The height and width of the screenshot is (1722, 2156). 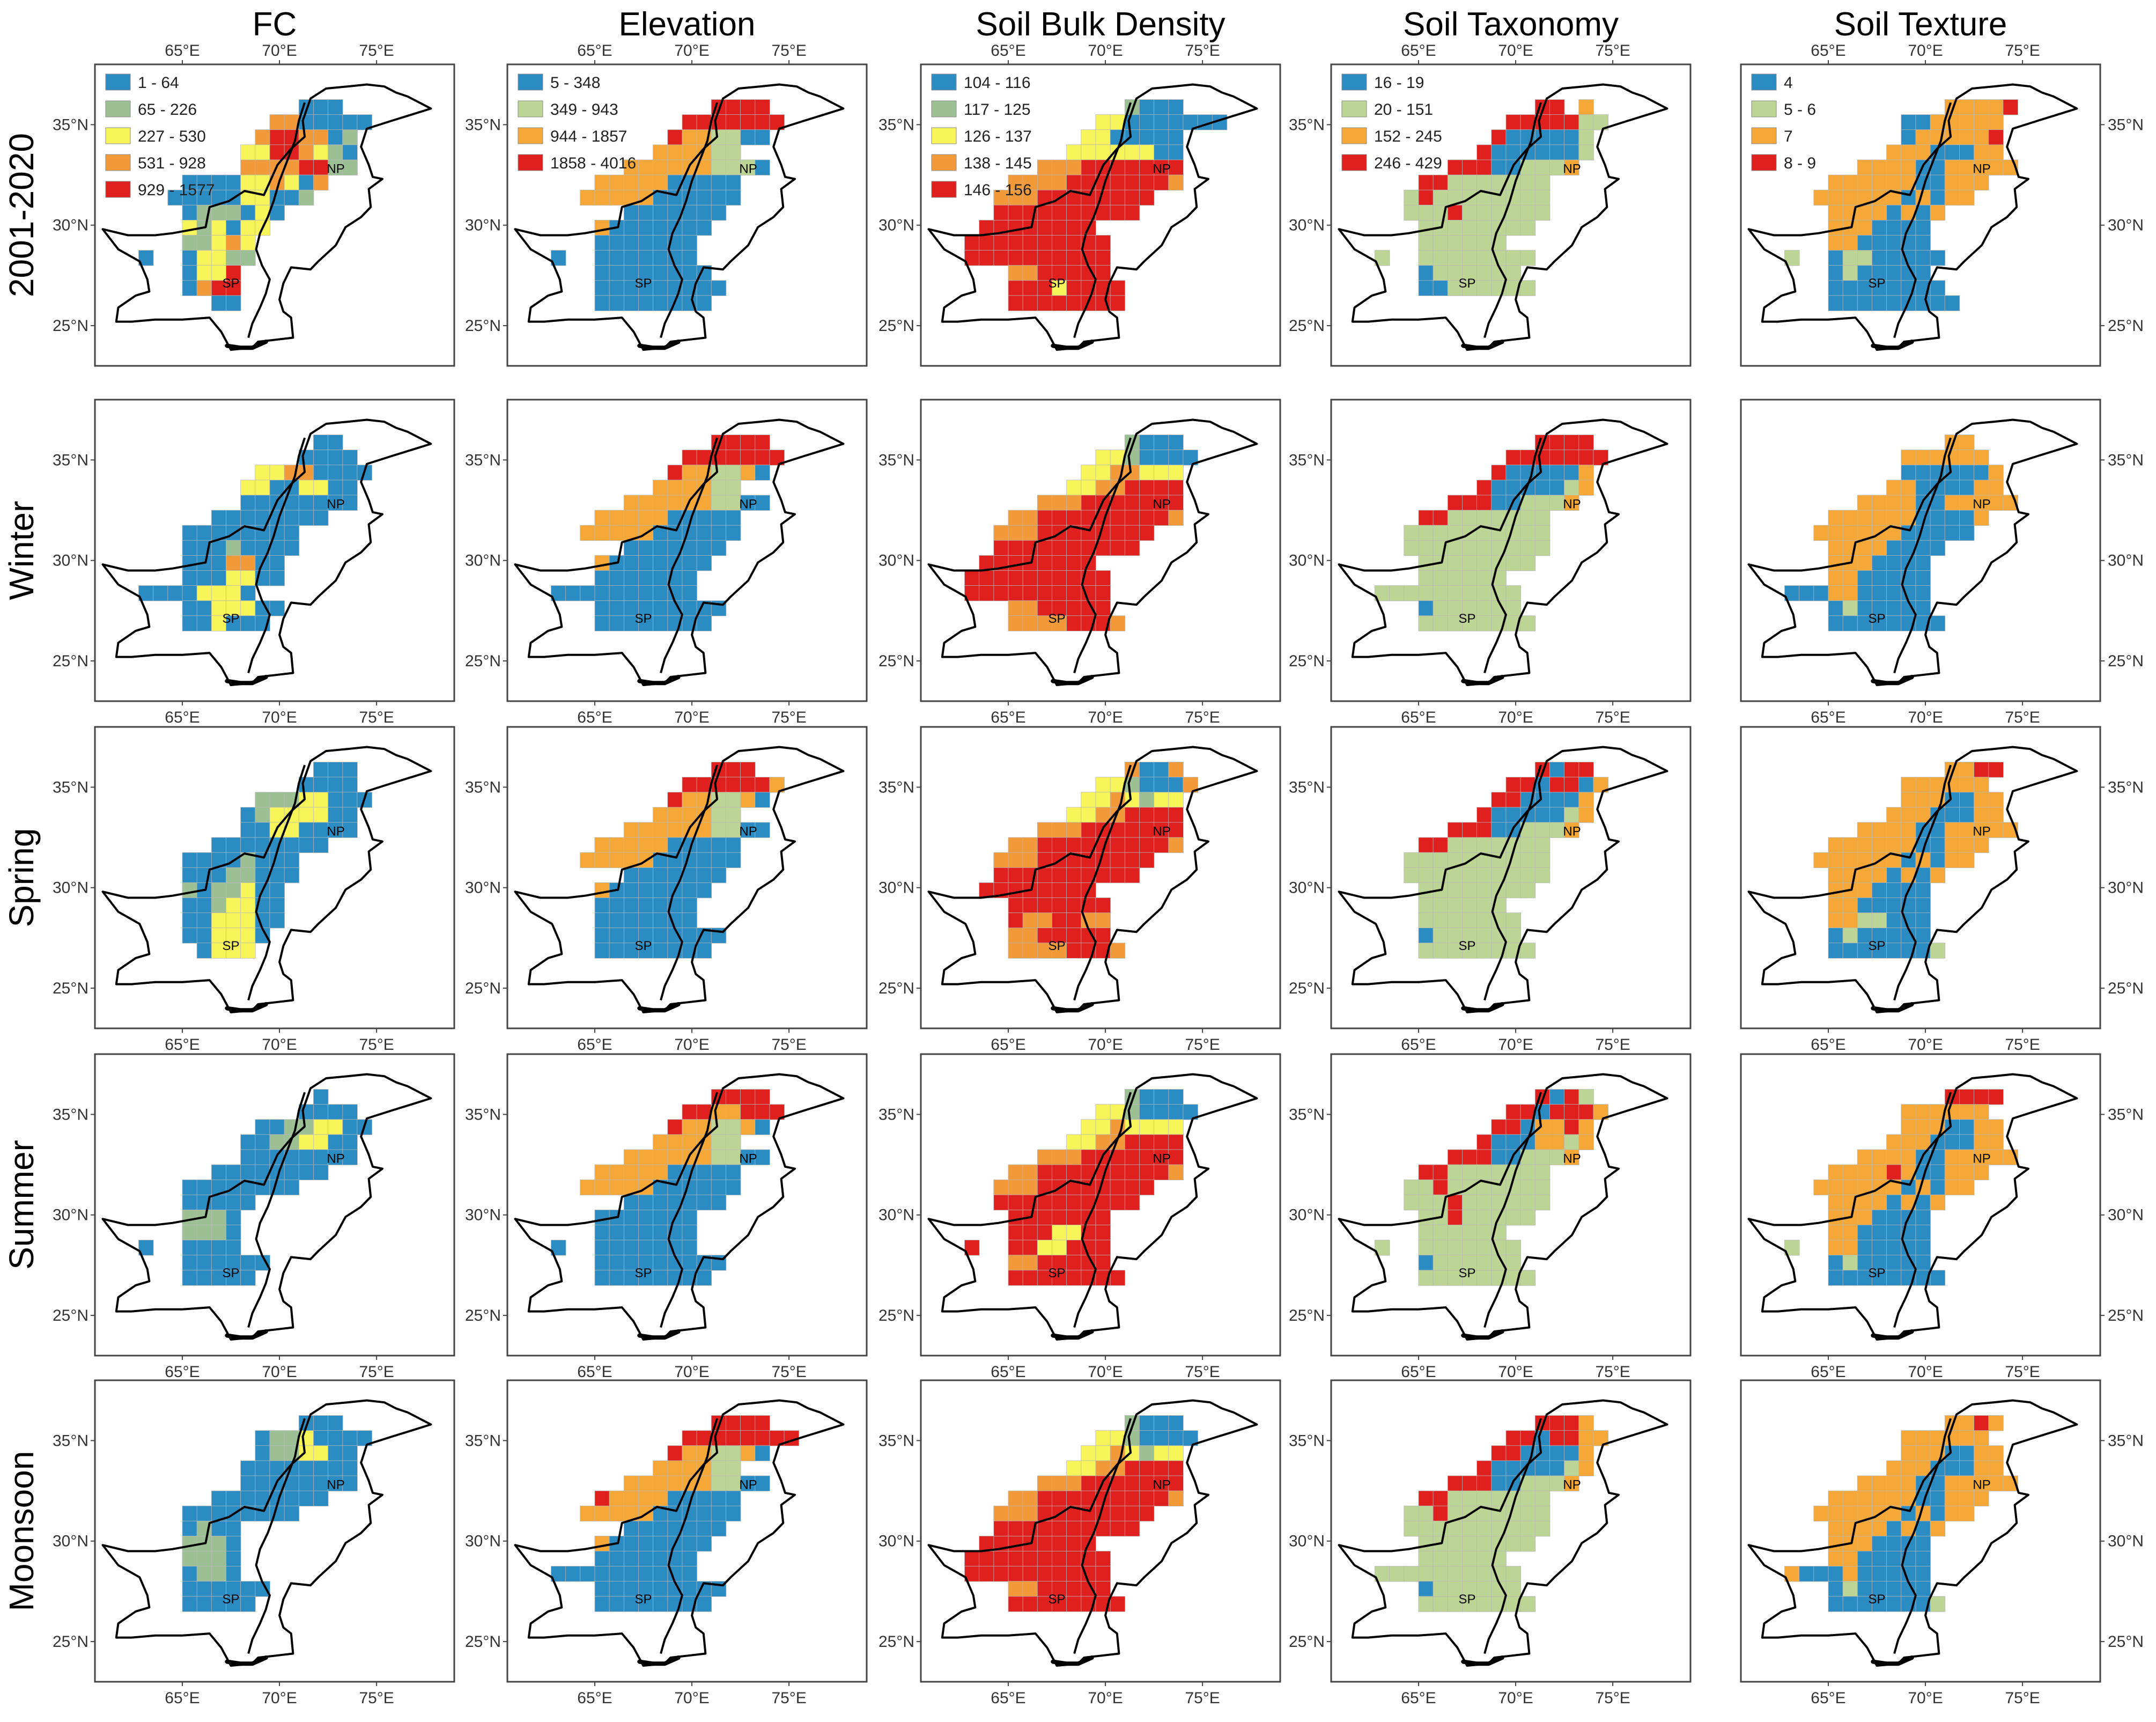 I want to click on coastline, so click(x=1482, y=1334).